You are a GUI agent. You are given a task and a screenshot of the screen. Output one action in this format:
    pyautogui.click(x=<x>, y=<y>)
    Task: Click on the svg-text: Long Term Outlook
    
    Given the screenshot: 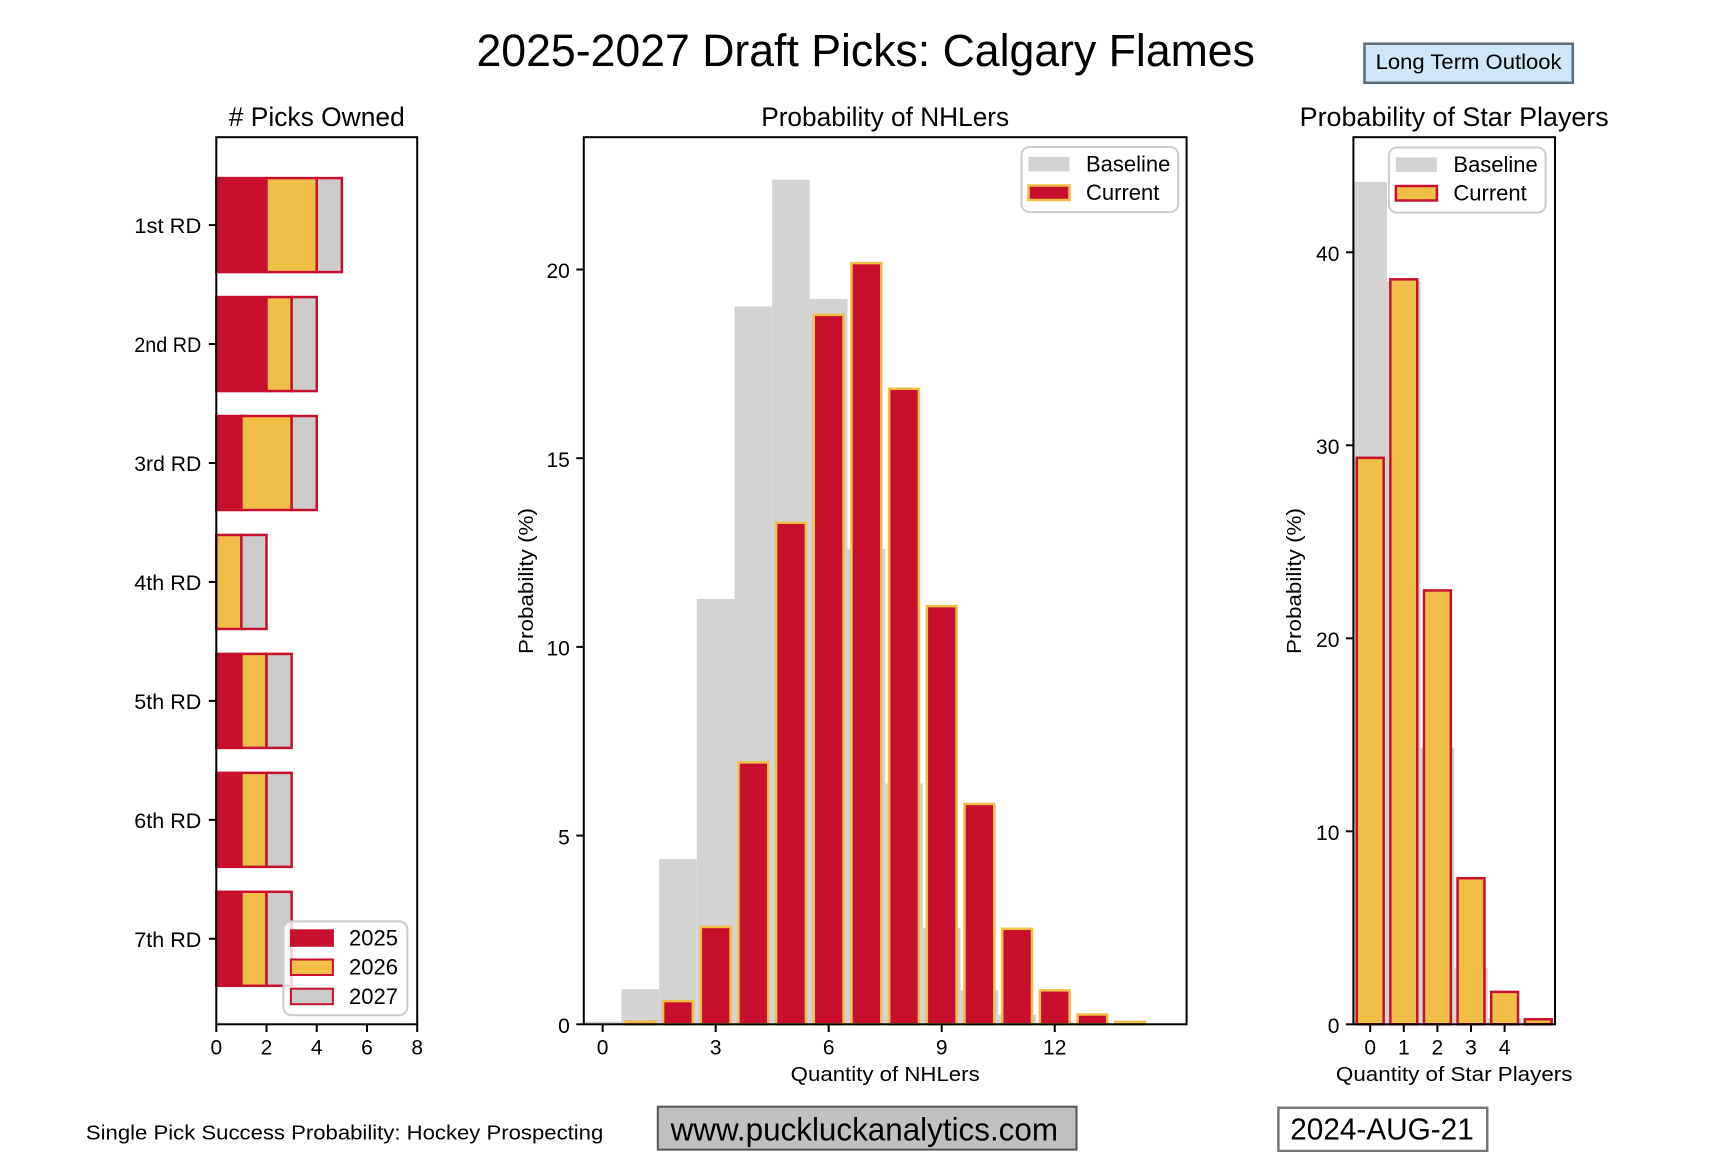 What is the action you would take?
    pyautogui.click(x=1469, y=62)
    